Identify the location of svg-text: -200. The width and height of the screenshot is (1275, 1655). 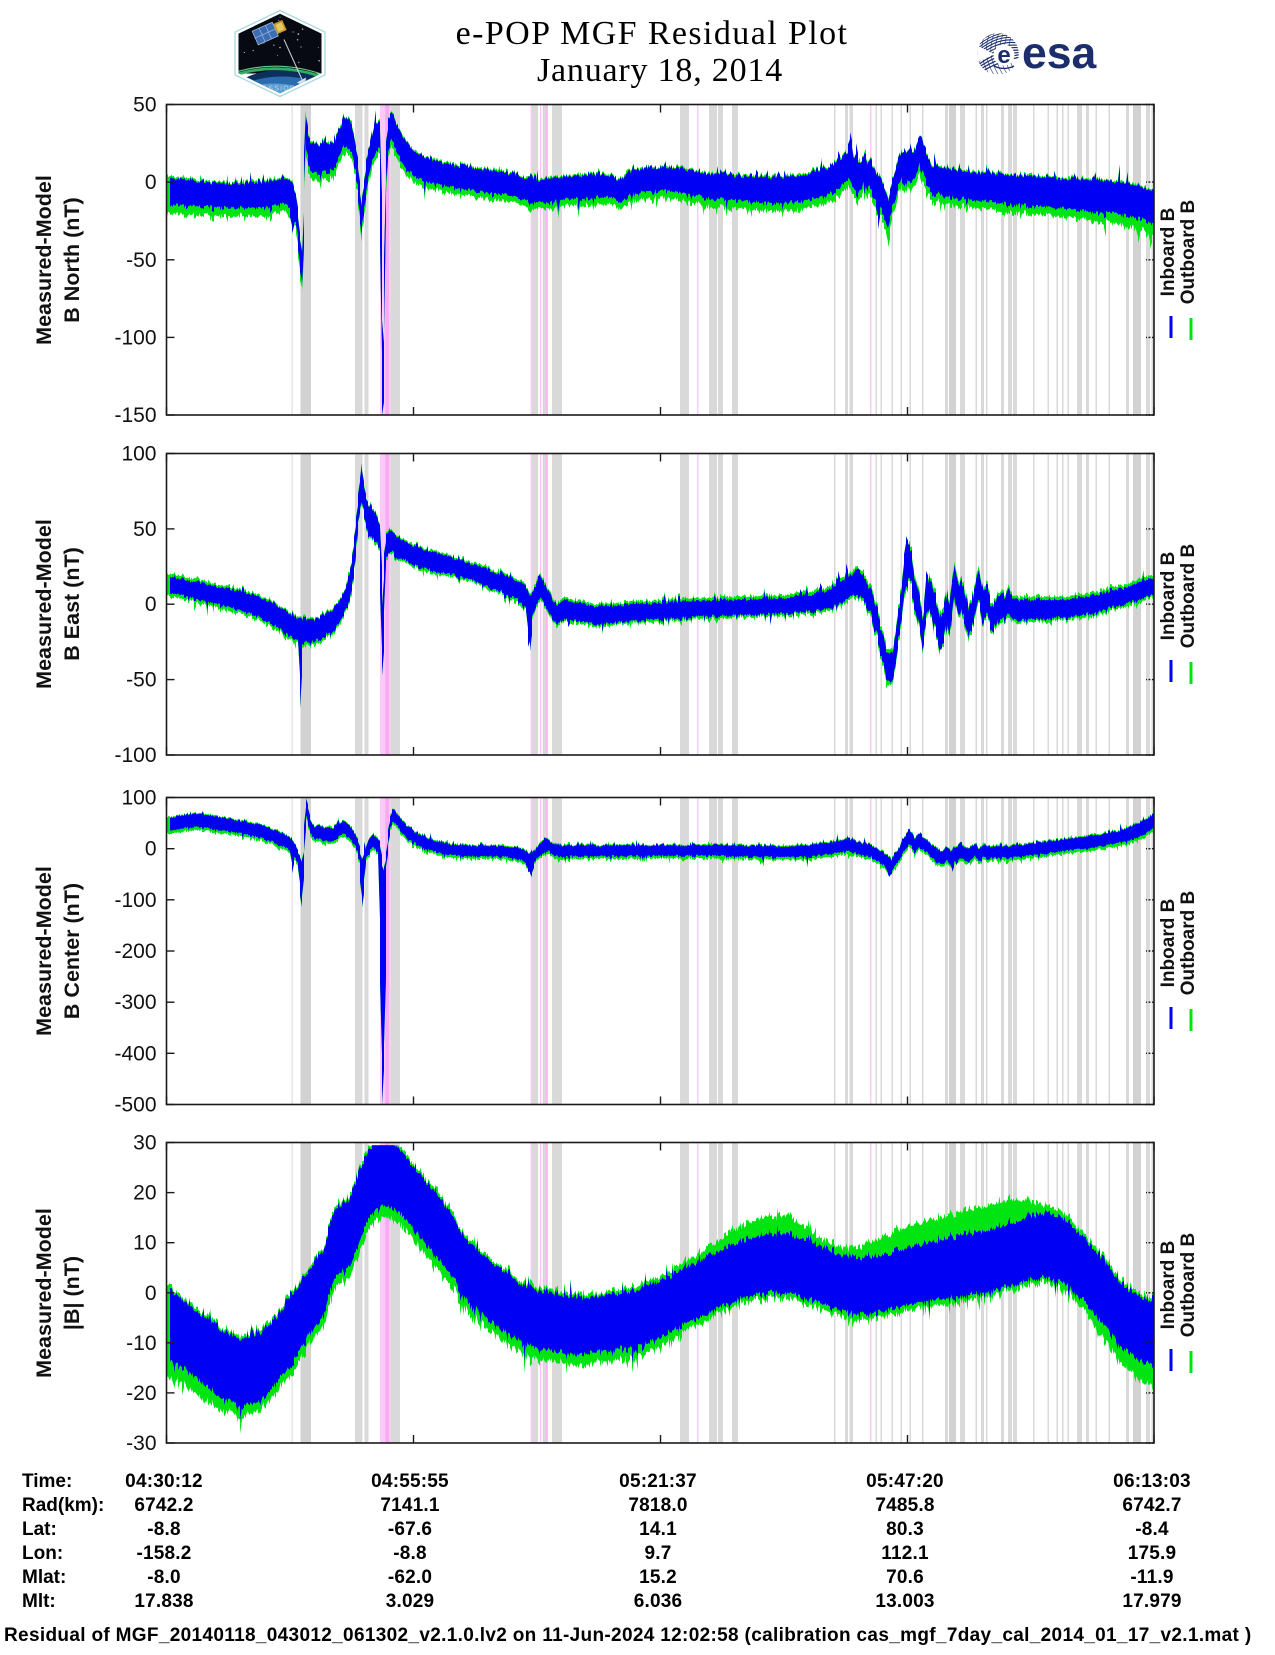
(135, 951).